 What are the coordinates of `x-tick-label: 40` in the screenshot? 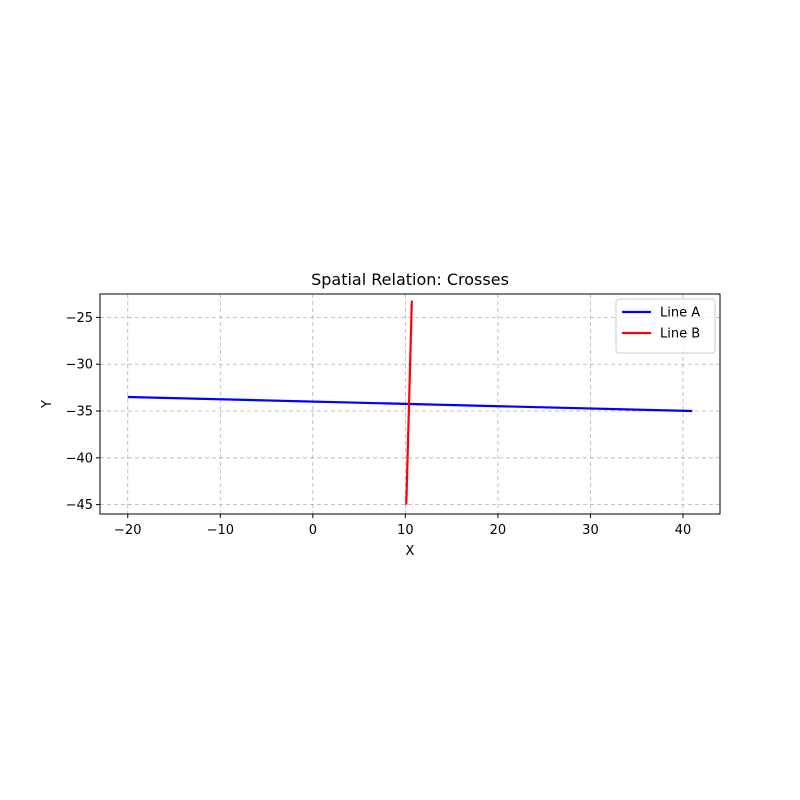 It's located at (683, 530).